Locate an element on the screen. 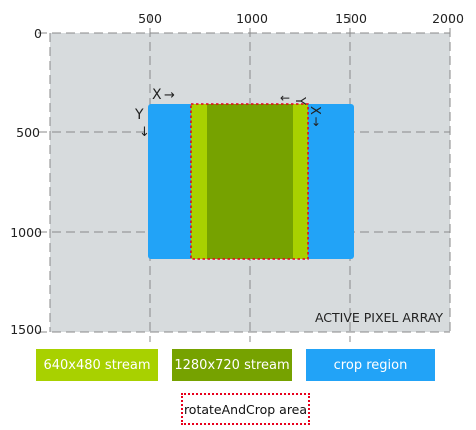 This screenshot has width=476, height=430. legend-1280x720-stream: 1280x720 stream is located at coordinates (232, 365).